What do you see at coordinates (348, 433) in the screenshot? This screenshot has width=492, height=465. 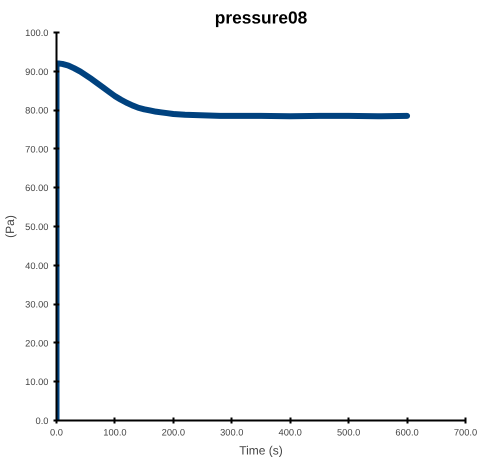 I see `x-tick-label: 500.0` at bounding box center [348, 433].